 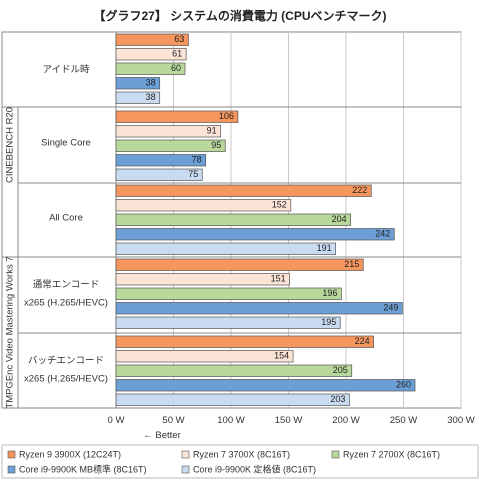 What do you see at coordinates (197, 160) in the screenshot?
I see `bar-value-label: 78` at bounding box center [197, 160].